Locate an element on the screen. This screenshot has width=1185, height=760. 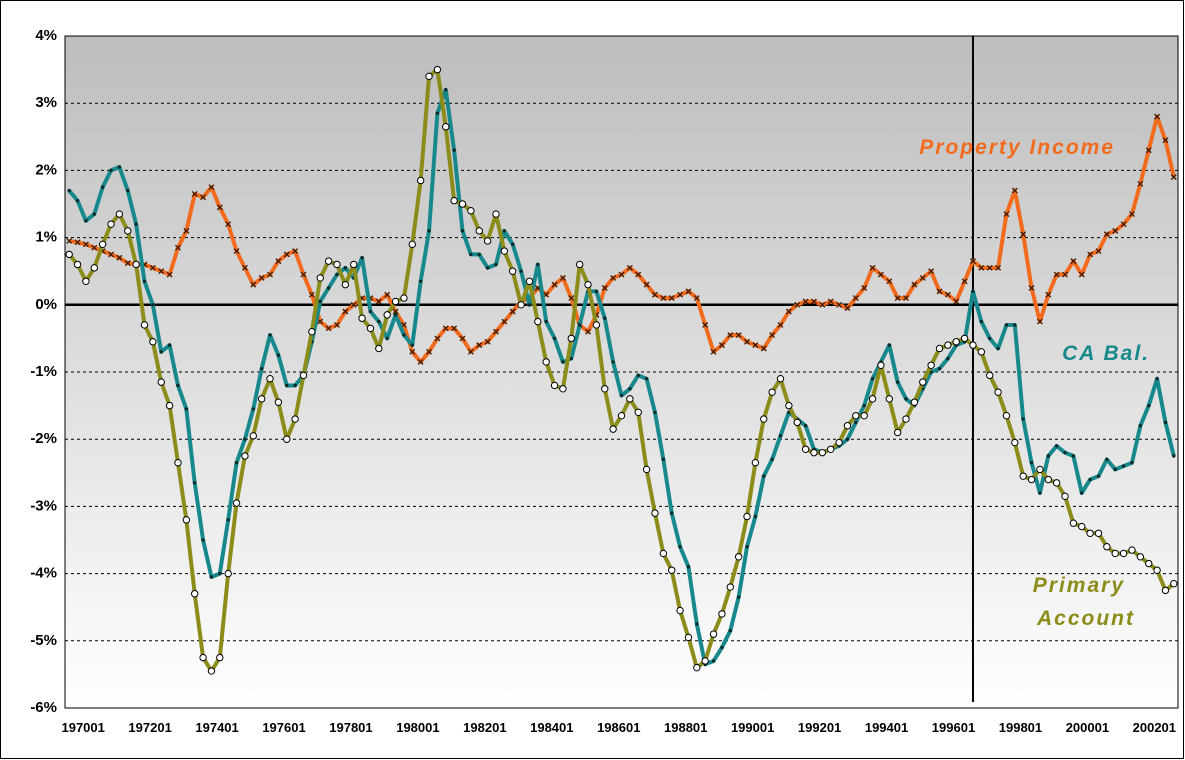
y-tick-label: 2% is located at coordinates (46, 169).